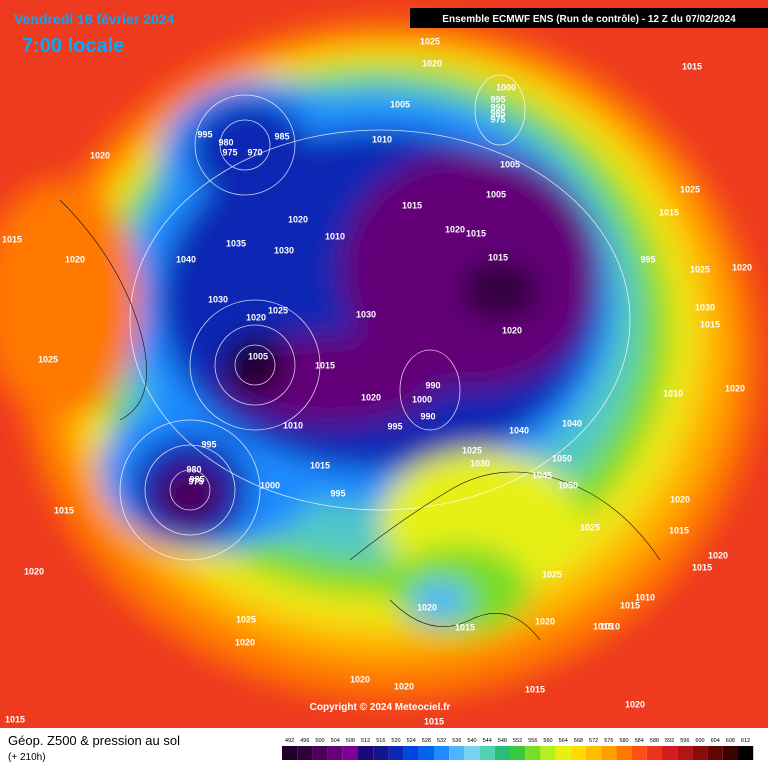 Image resolution: width=768 pixels, height=773 pixels. I want to click on legend-level: 588, so click(654, 741).